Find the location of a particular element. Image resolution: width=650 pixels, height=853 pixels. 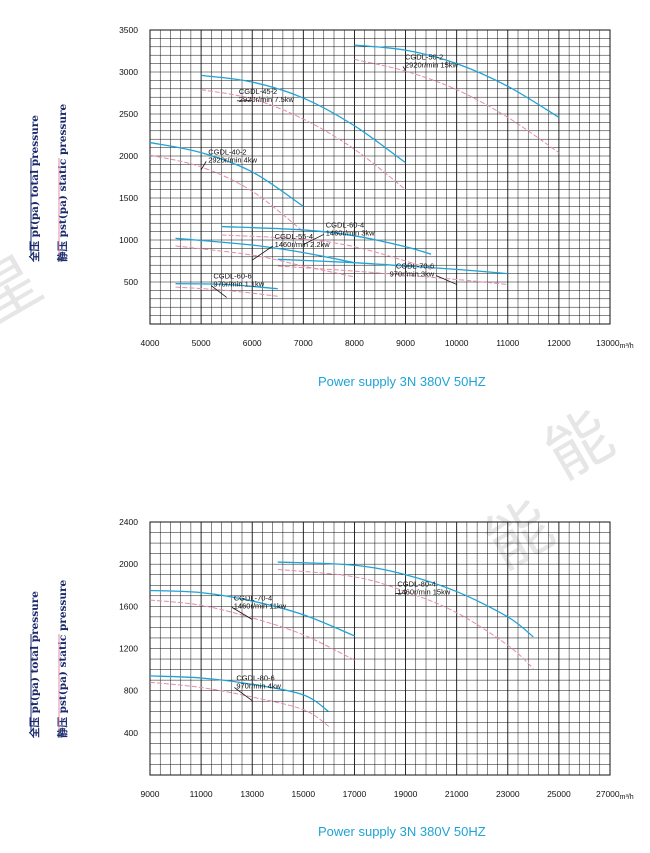

y-tick-label: 2400 is located at coordinates (128, 522).